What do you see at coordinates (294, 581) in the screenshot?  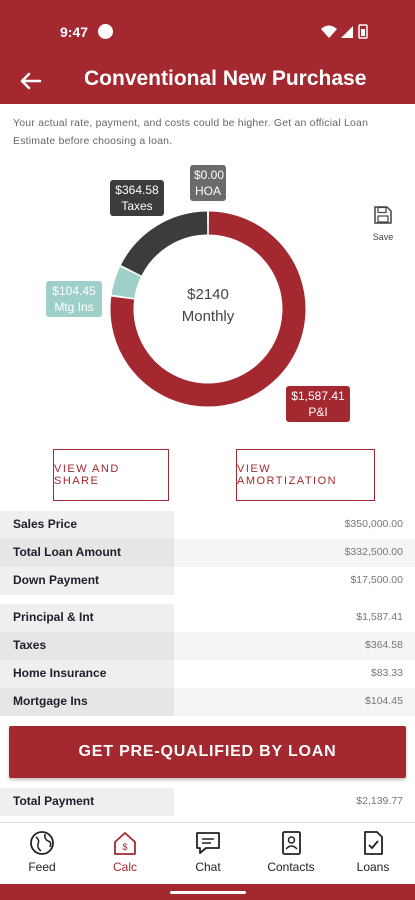 I see `row-value: $17,500.00` at bounding box center [294, 581].